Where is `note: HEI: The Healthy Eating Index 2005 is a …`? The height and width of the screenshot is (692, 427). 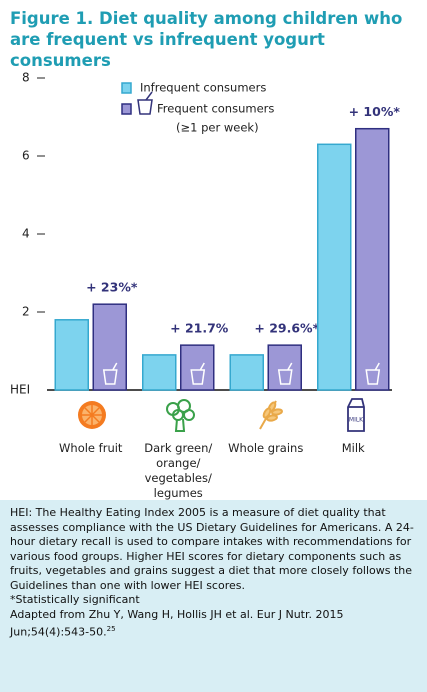
note: HEI: The Healthy Eating Index 2005 is a … is located at coordinates (212, 549).